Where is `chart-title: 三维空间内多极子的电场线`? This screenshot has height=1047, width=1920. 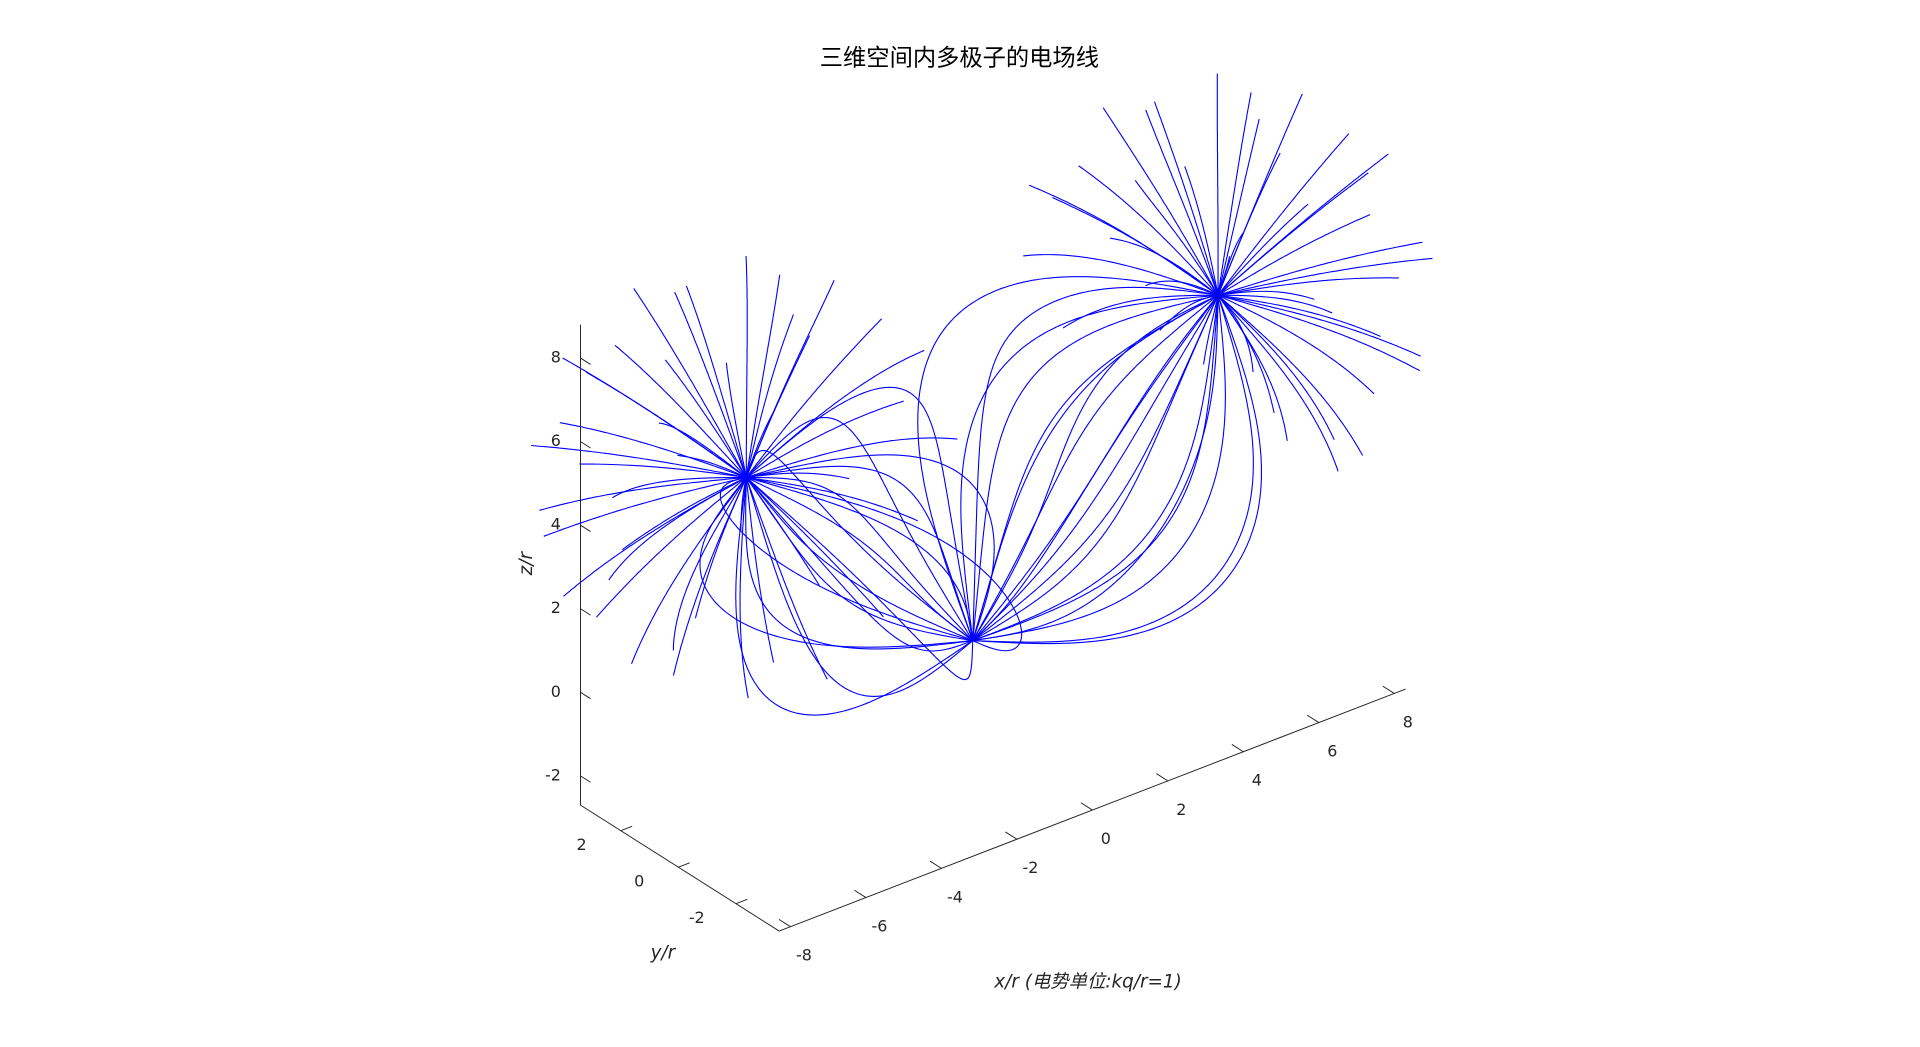 chart-title: 三维空间内多极子的电场线 is located at coordinates (959, 57).